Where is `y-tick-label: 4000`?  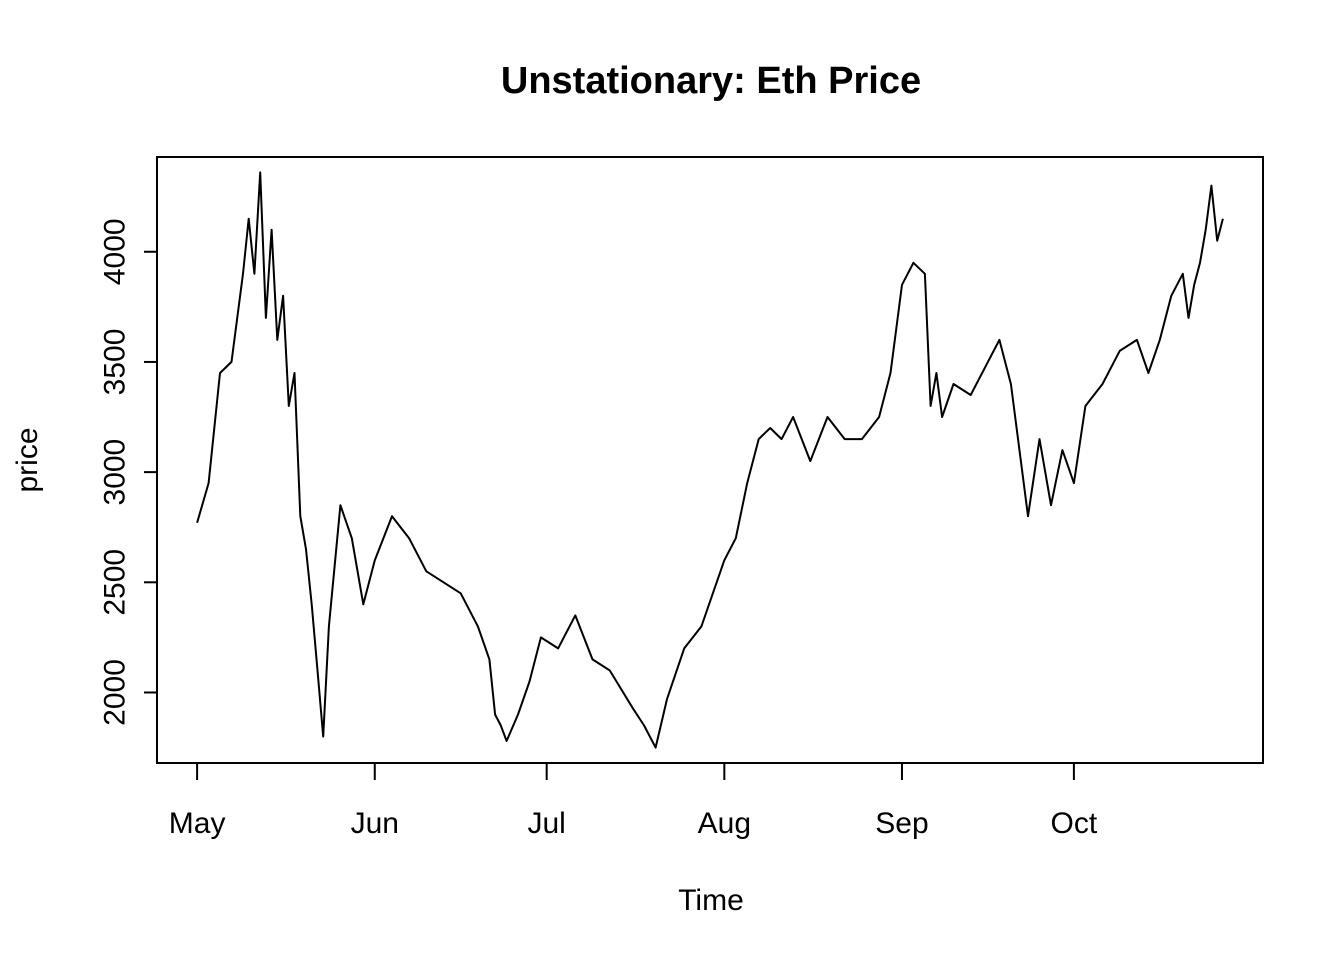
y-tick-label: 4000 is located at coordinates (115, 251).